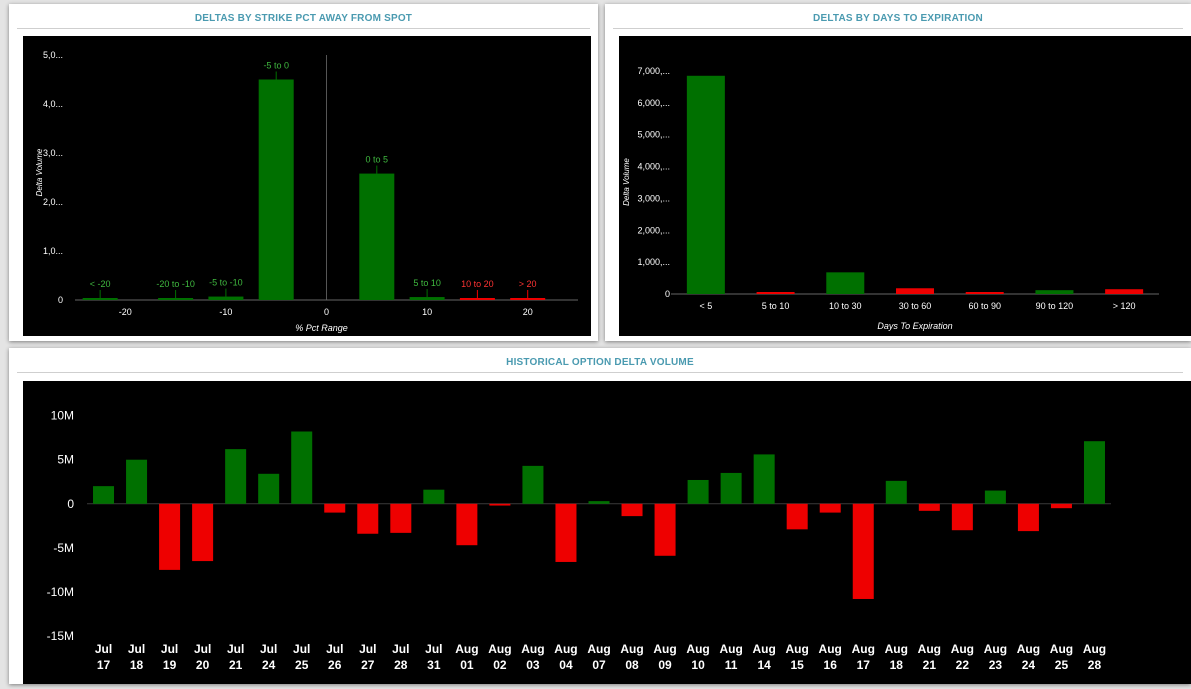 This screenshot has width=1191, height=689. I want to click on x-tick-day: 08, so click(632, 665).